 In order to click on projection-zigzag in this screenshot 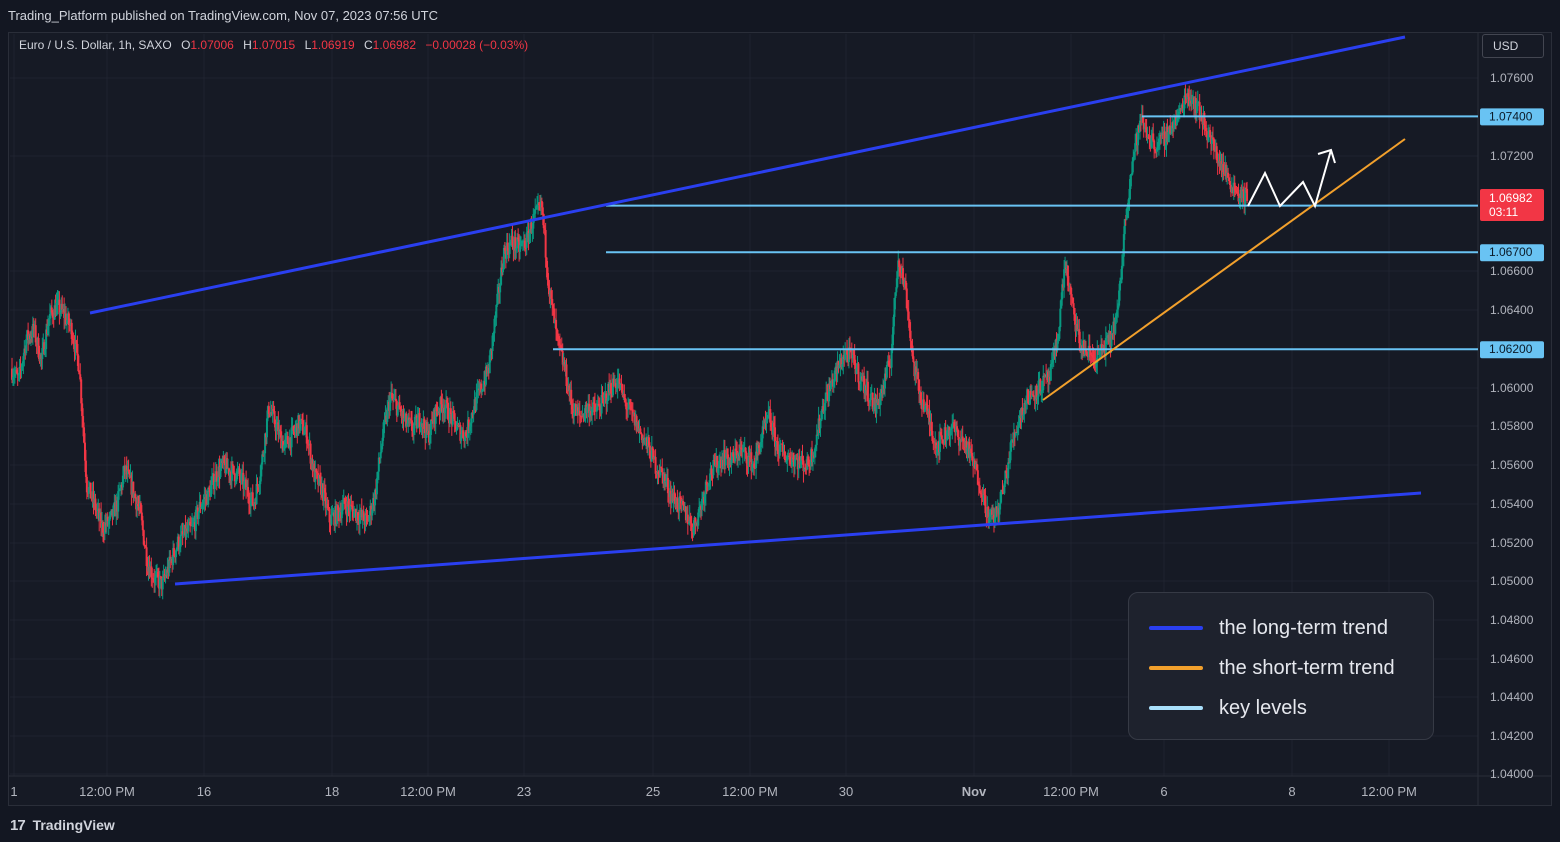, I will do `click(1289, 179)`.